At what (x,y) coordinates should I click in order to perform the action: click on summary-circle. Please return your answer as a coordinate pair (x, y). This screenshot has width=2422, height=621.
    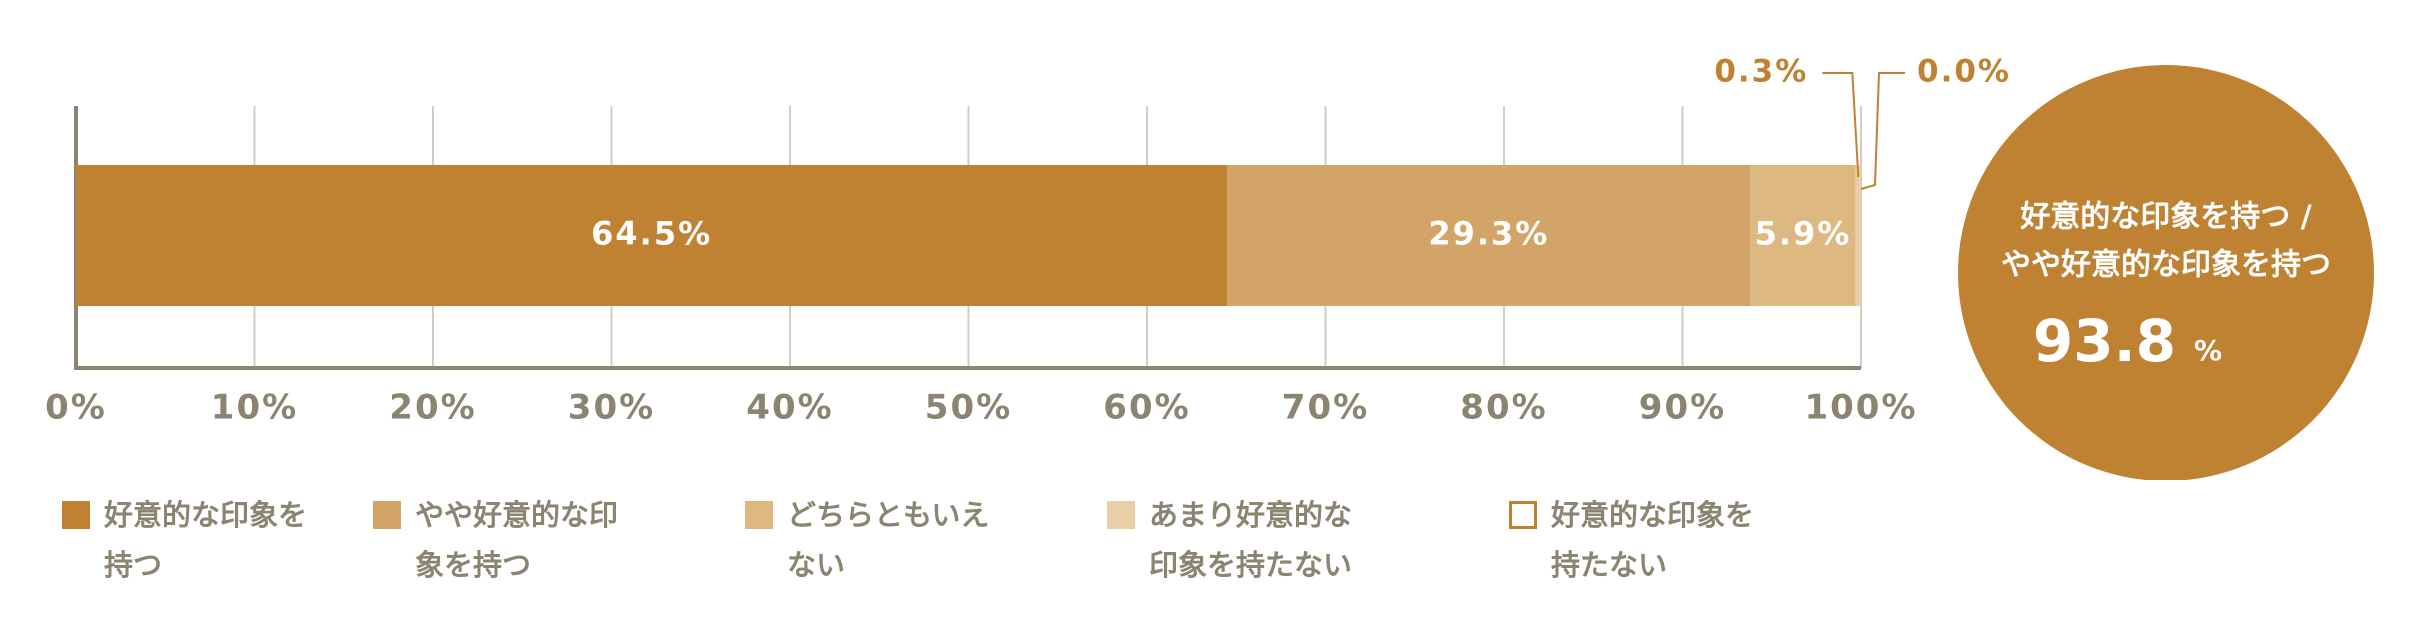
    Looking at the image, I should click on (2166, 272).